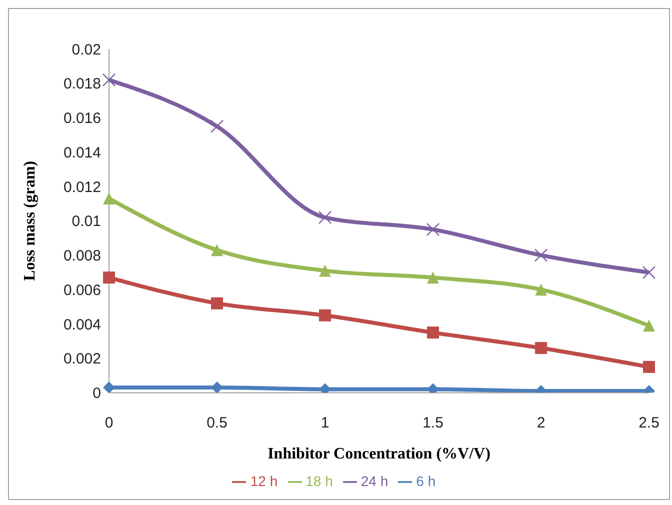  I want to click on y-tick-label: 0.02, so click(86, 49).